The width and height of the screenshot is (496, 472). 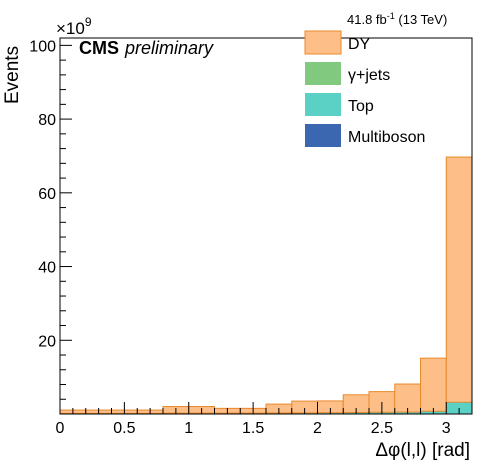 I want to click on cms-preliminary-label: preliminary, so click(x=169, y=48).